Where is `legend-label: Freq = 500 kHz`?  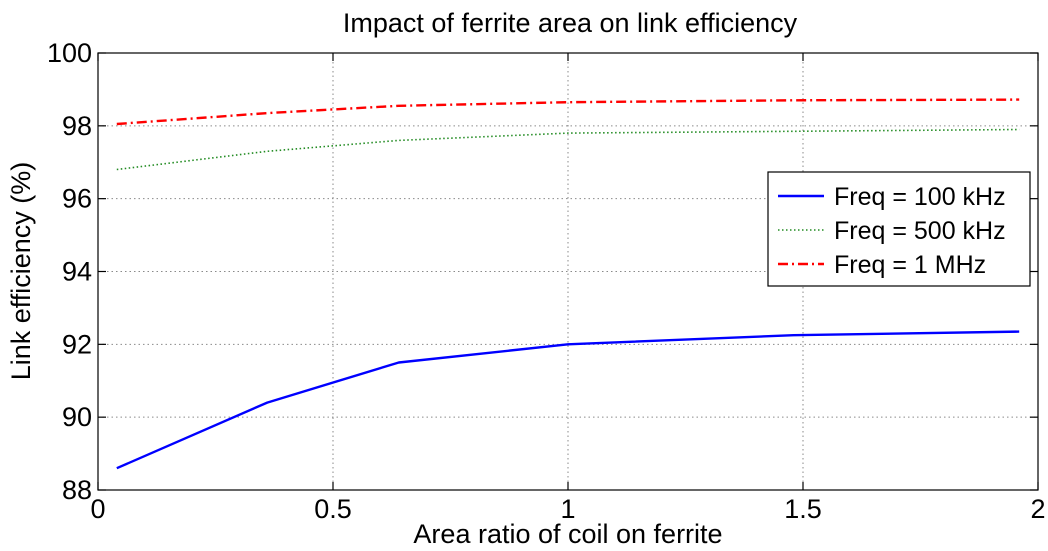 legend-label: Freq = 500 kHz is located at coordinates (920, 231).